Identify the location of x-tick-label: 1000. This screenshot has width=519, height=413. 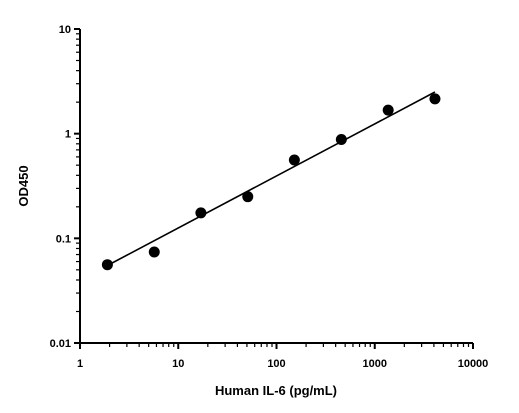
(375, 364).